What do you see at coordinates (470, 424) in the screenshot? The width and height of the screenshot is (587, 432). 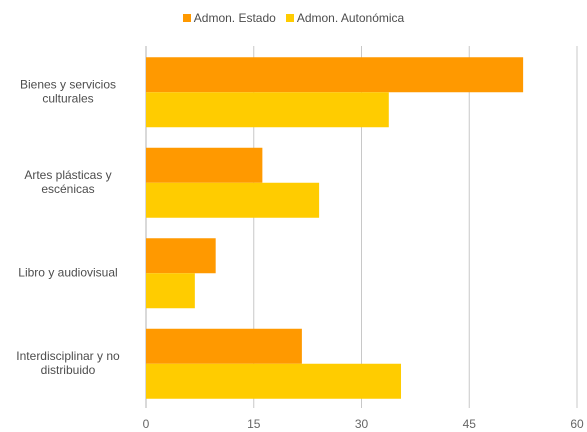 I see `x-tick-label-45: 45` at bounding box center [470, 424].